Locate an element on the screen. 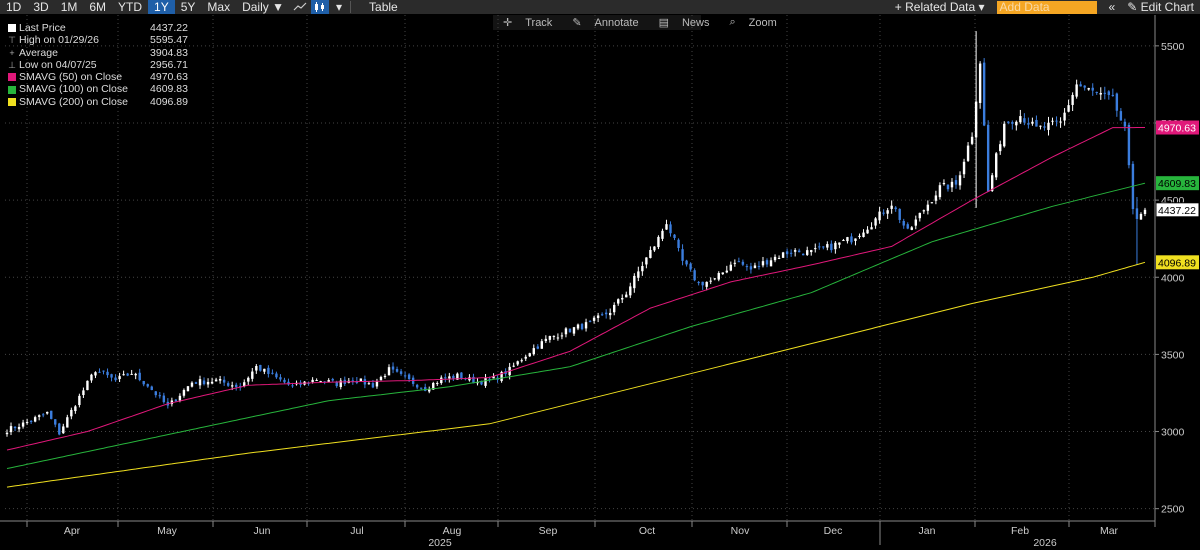 This screenshot has width=1200, height=550. candlestick-icon is located at coordinates (319, 7).